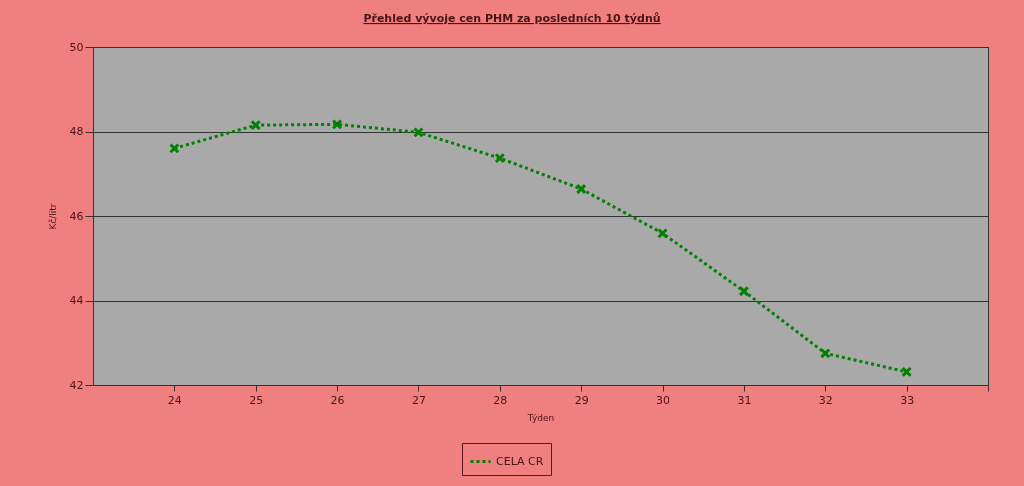 Image resolution: width=1024 pixels, height=486 pixels. What do you see at coordinates (581, 400) in the screenshot?
I see `x-tick-label: 29` at bounding box center [581, 400].